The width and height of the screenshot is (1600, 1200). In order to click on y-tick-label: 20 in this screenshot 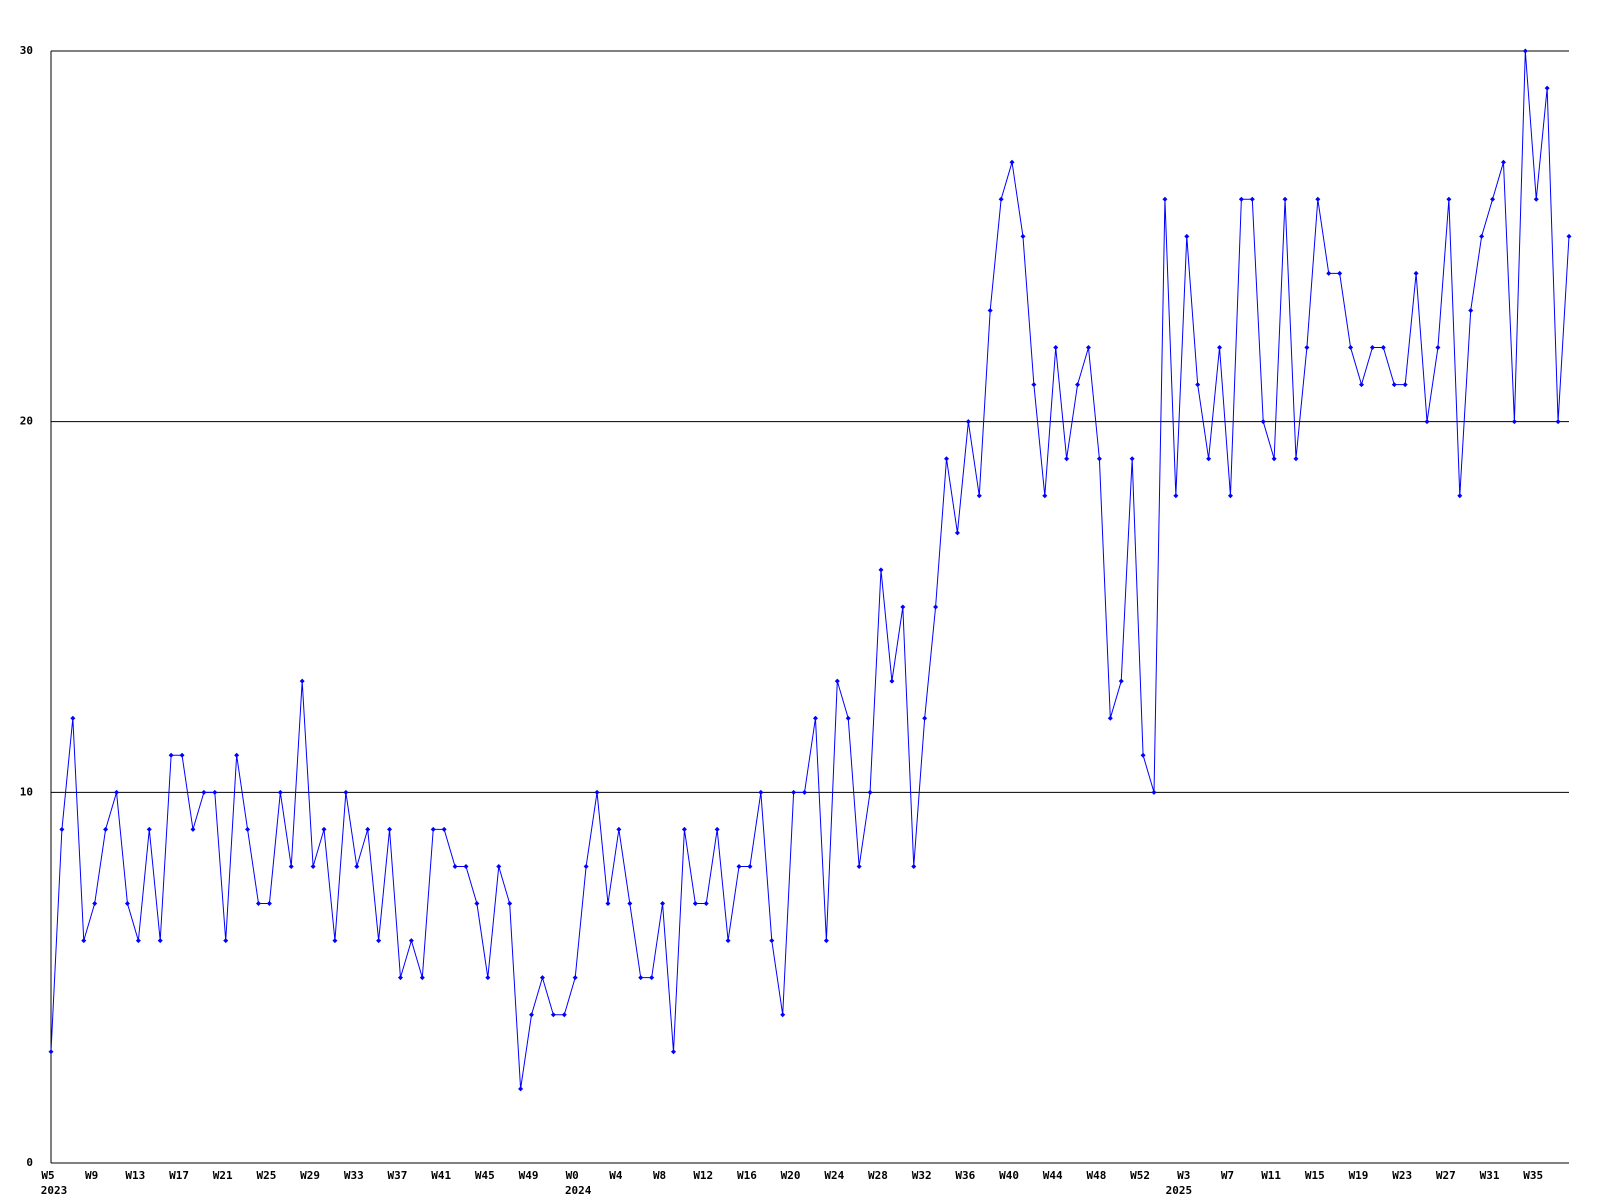, I will do `click(26, 421)`.